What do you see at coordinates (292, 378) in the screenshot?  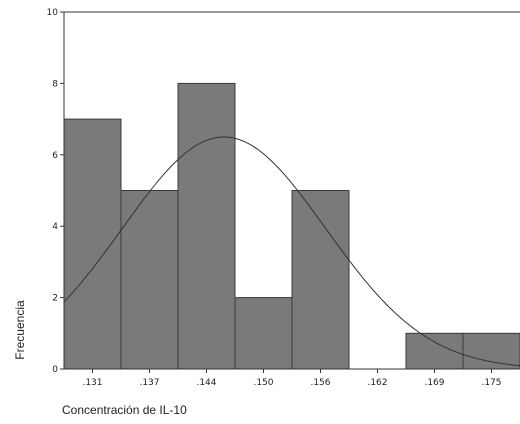 I see `x-axis-ticks: .131 .137 .144 .150 .156 .162 .169 .175` at bounding box center [292, 378].